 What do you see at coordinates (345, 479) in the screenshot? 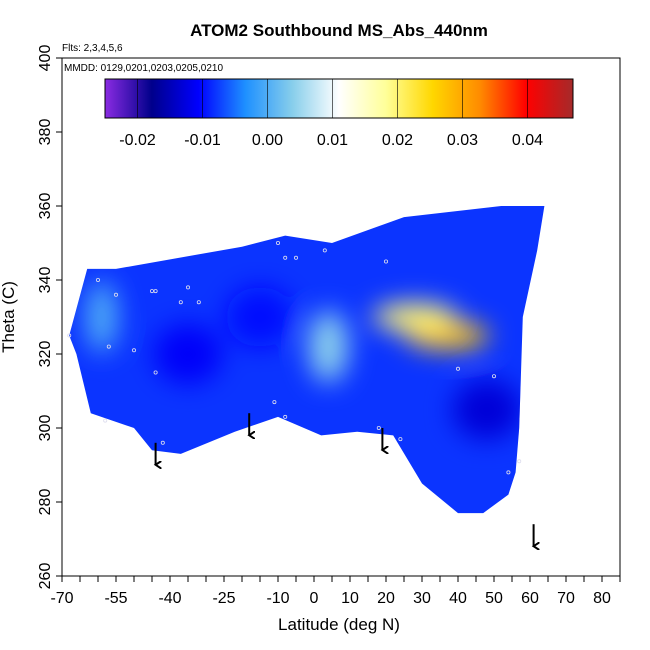
I see `arrow-markers` at bounding box center [345, 479].